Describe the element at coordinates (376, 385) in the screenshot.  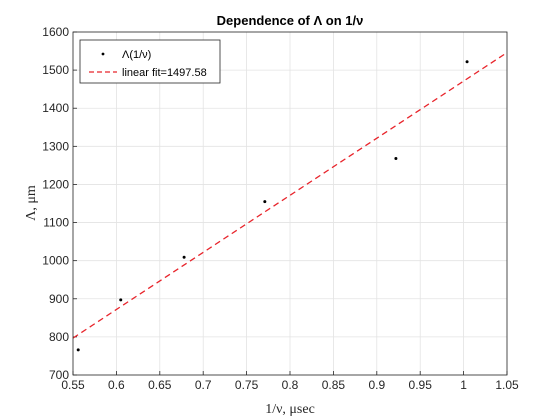
I see `x-tick-label: 0.9` at that location.